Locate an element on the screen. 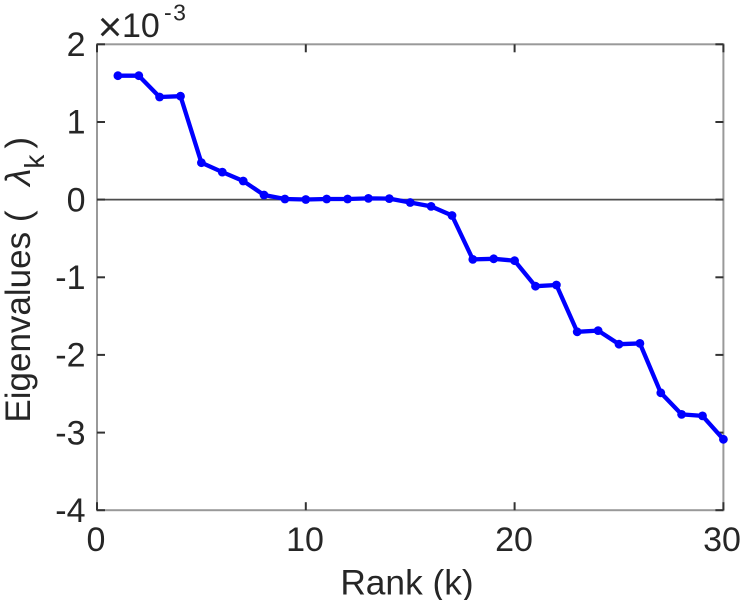 The image size is (743, 600). svg-text: -4 is located at coordinates (70, 511).